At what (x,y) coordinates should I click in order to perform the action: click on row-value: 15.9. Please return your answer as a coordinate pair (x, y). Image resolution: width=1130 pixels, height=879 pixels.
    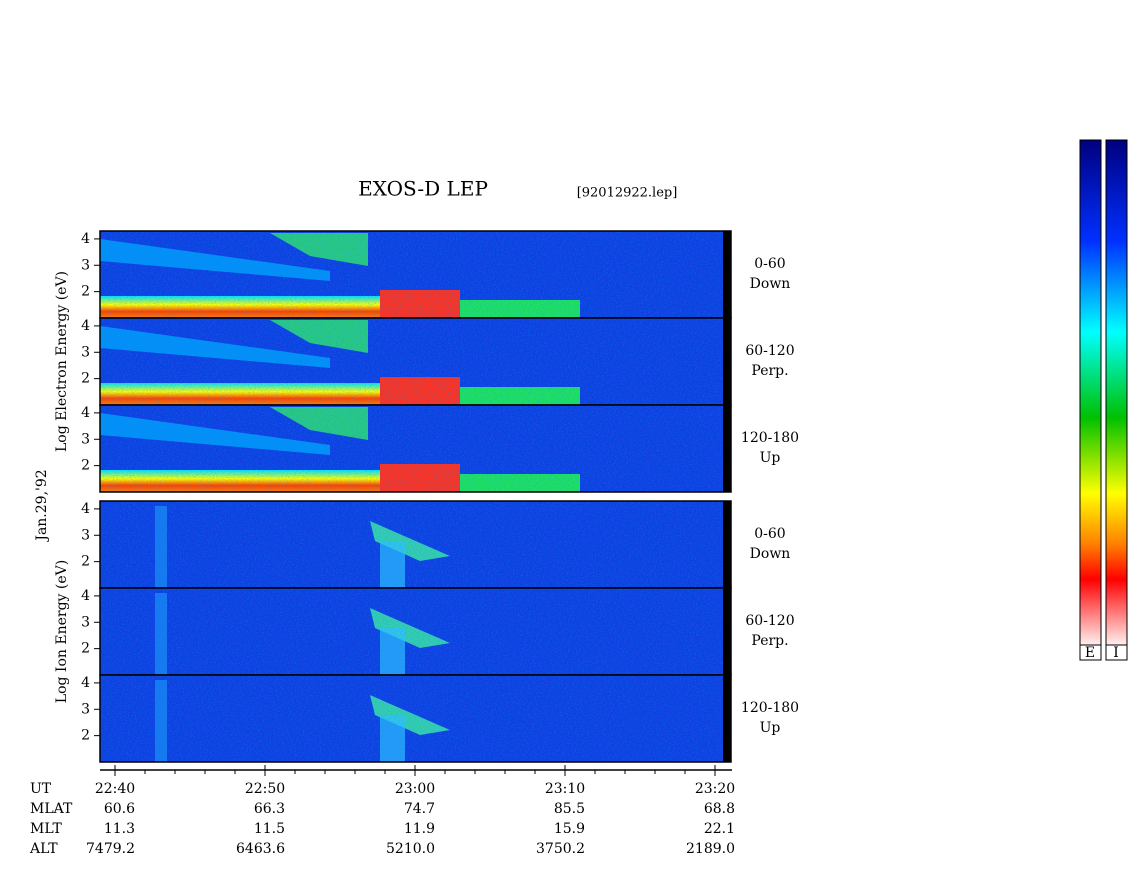
    Looking at the image, I should click on (569, 829).